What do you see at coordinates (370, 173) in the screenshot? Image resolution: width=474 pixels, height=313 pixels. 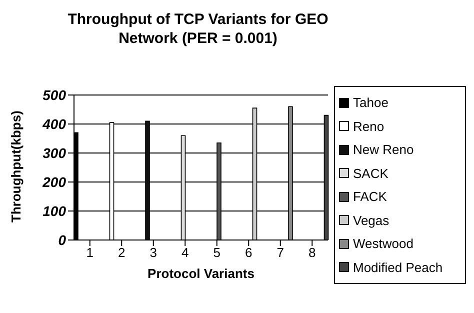 I see `legend-label: SACK` at bounding box center [370, 173].